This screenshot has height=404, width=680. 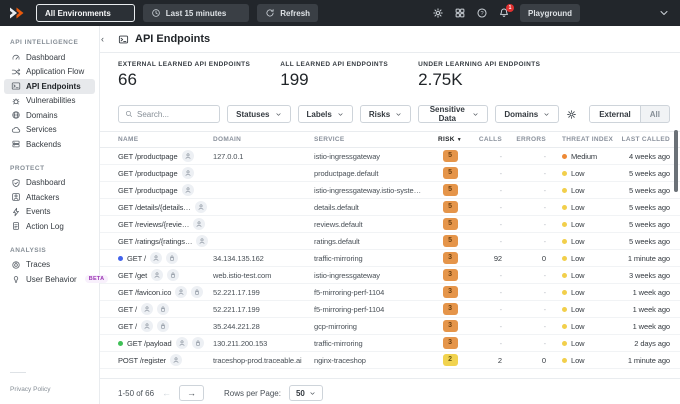 I want to click on filter-dropdown-labels: Labels, so click(x=325, y=114).